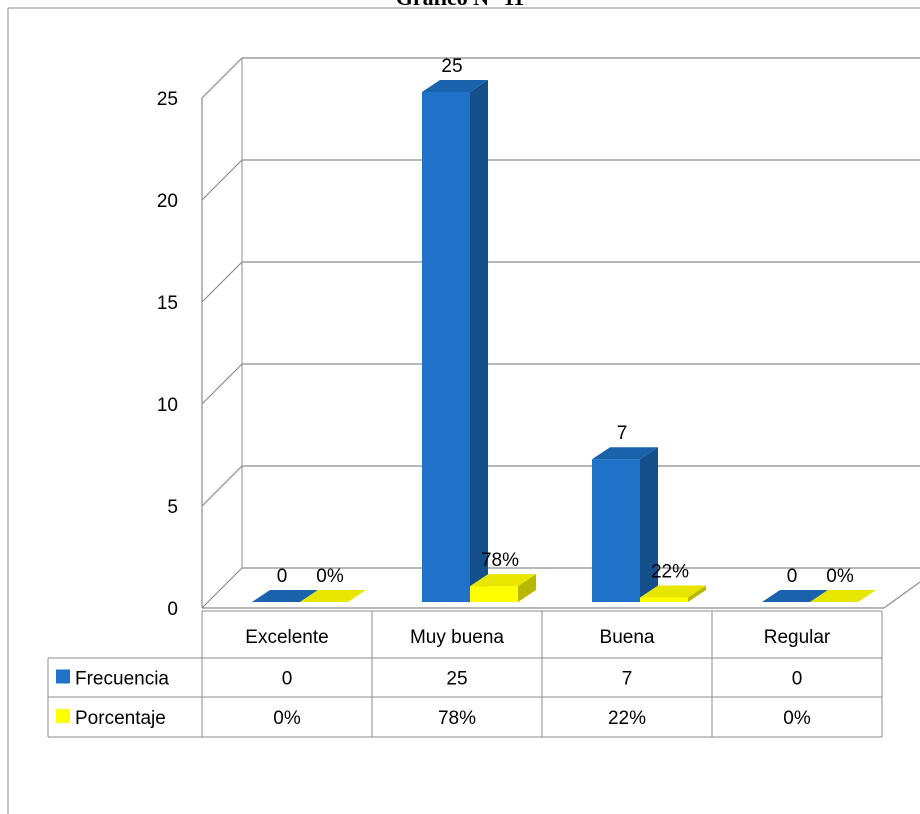  I want to click on category-label: Excelente, so click(286, 637).